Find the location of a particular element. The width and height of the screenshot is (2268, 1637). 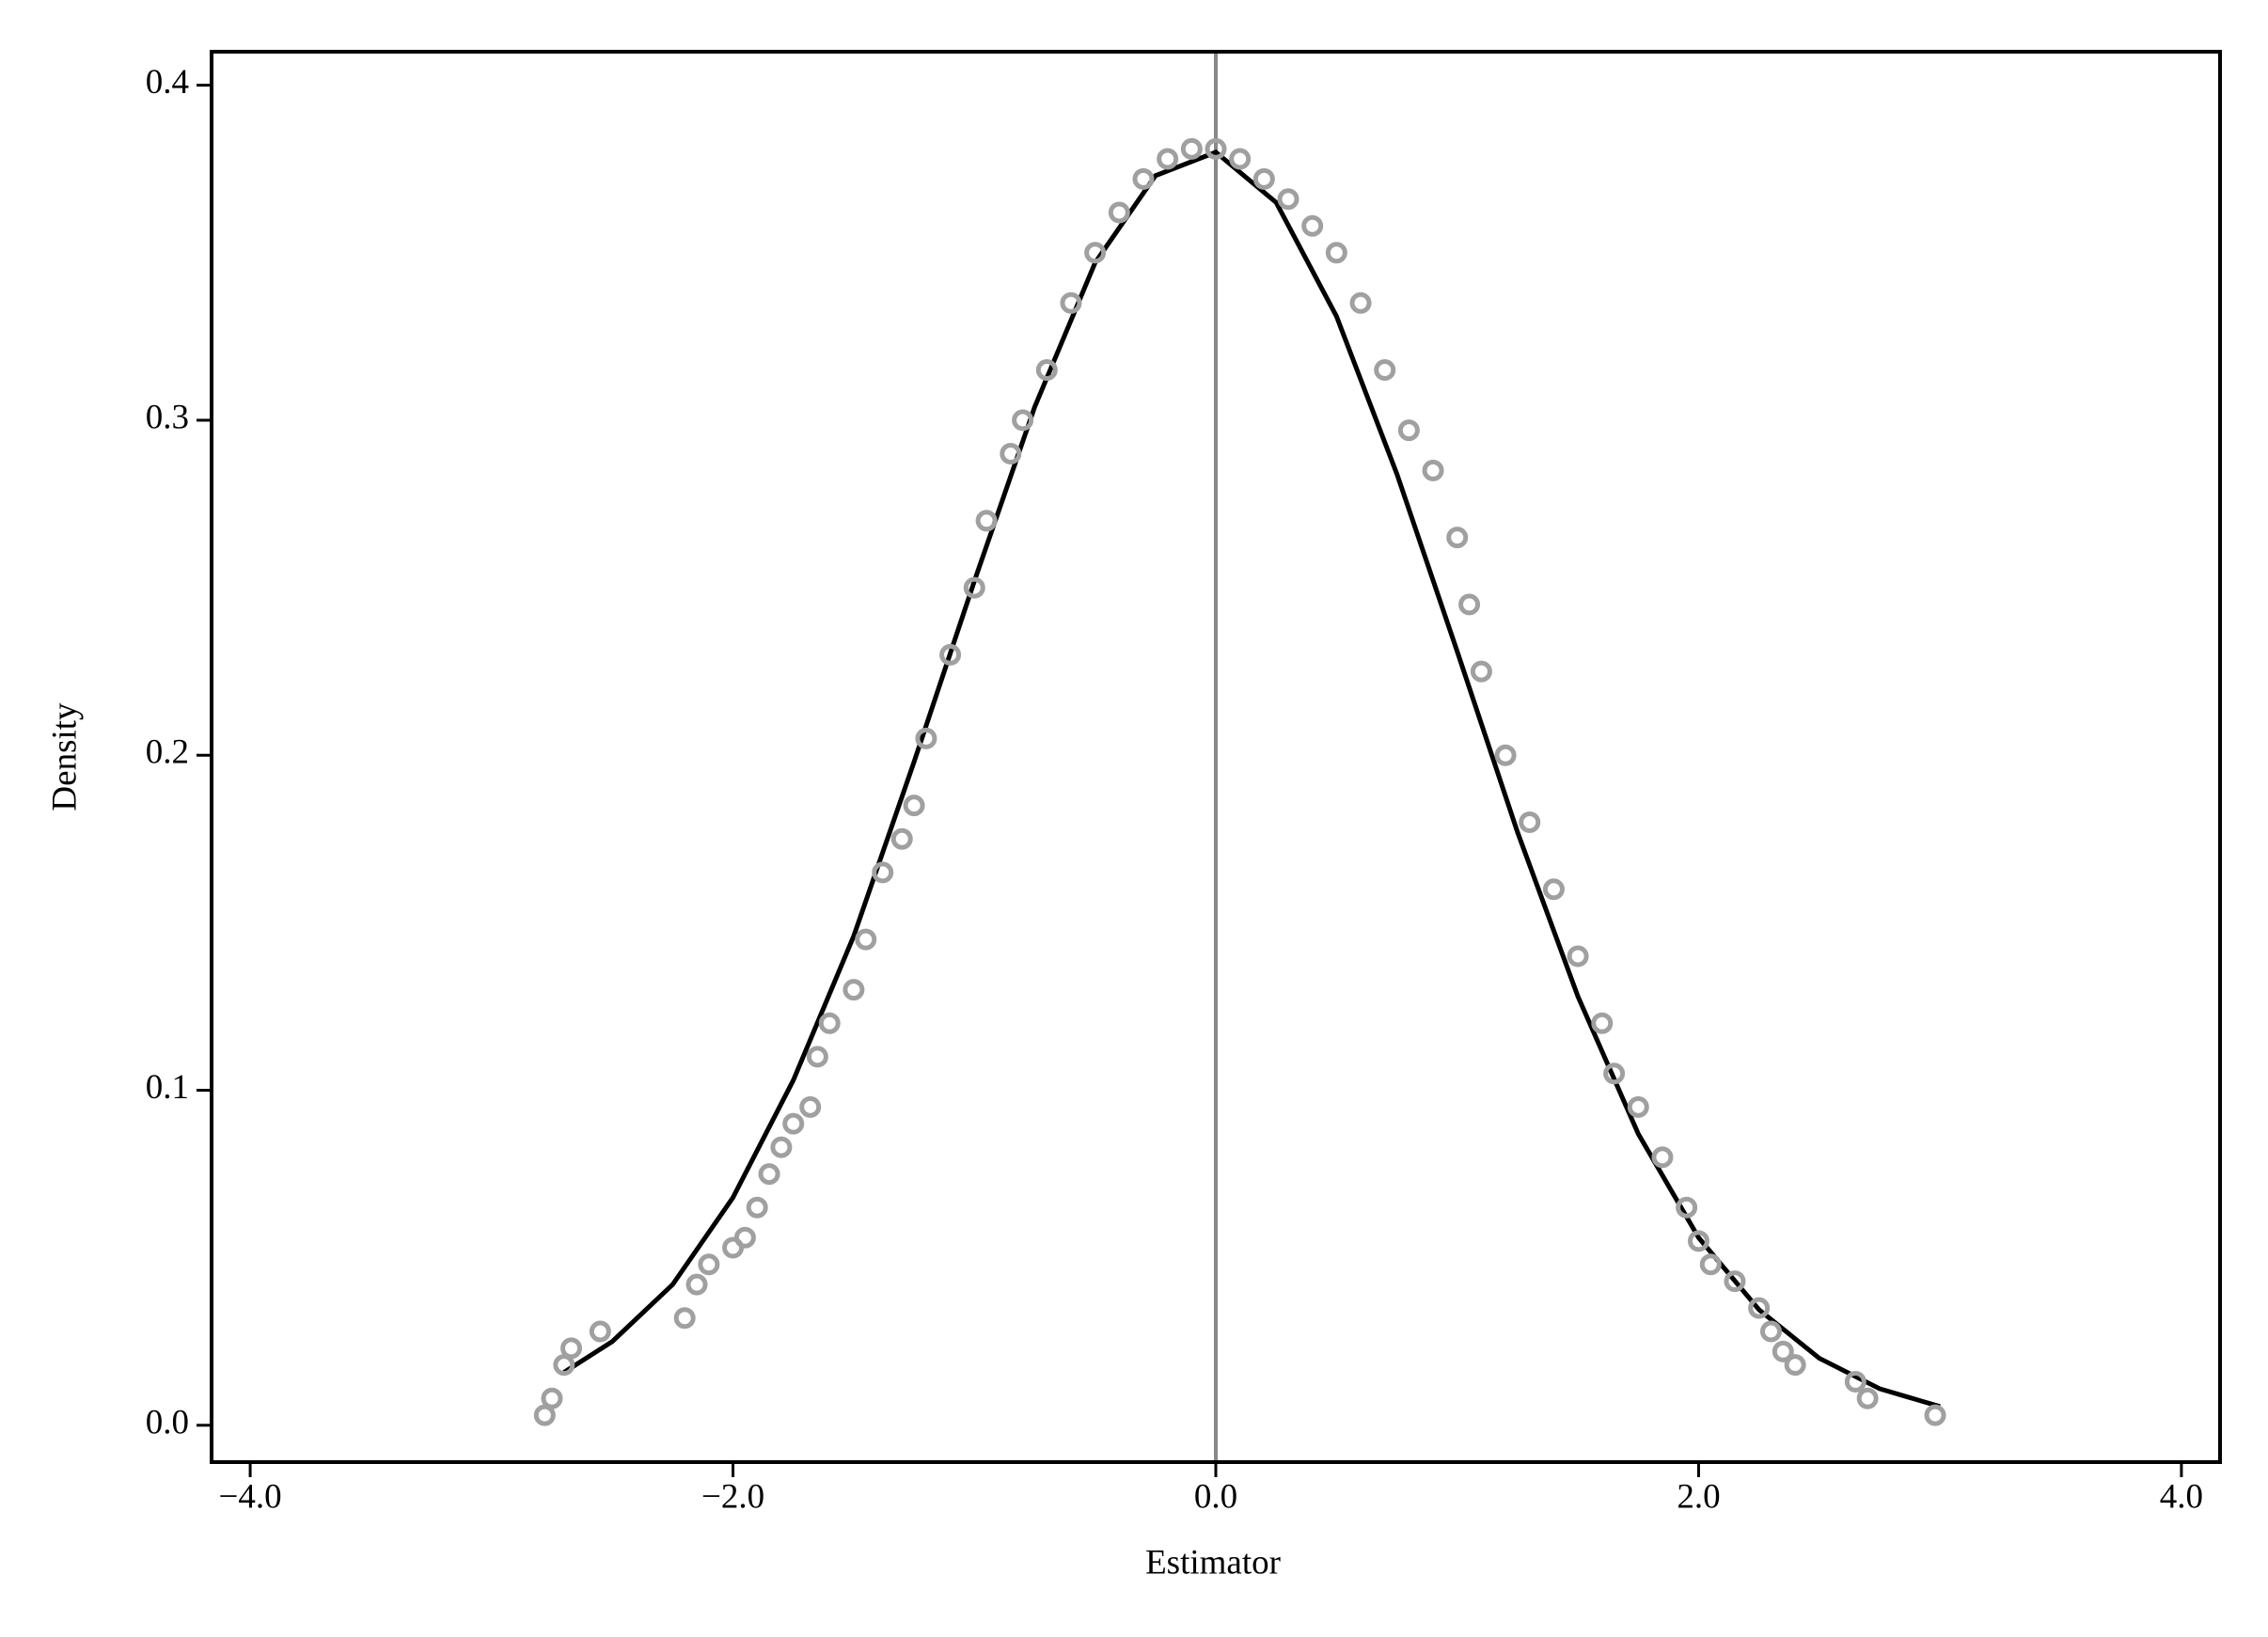

y-tick-label: 0.0 is located at coordinates (167, 1422).